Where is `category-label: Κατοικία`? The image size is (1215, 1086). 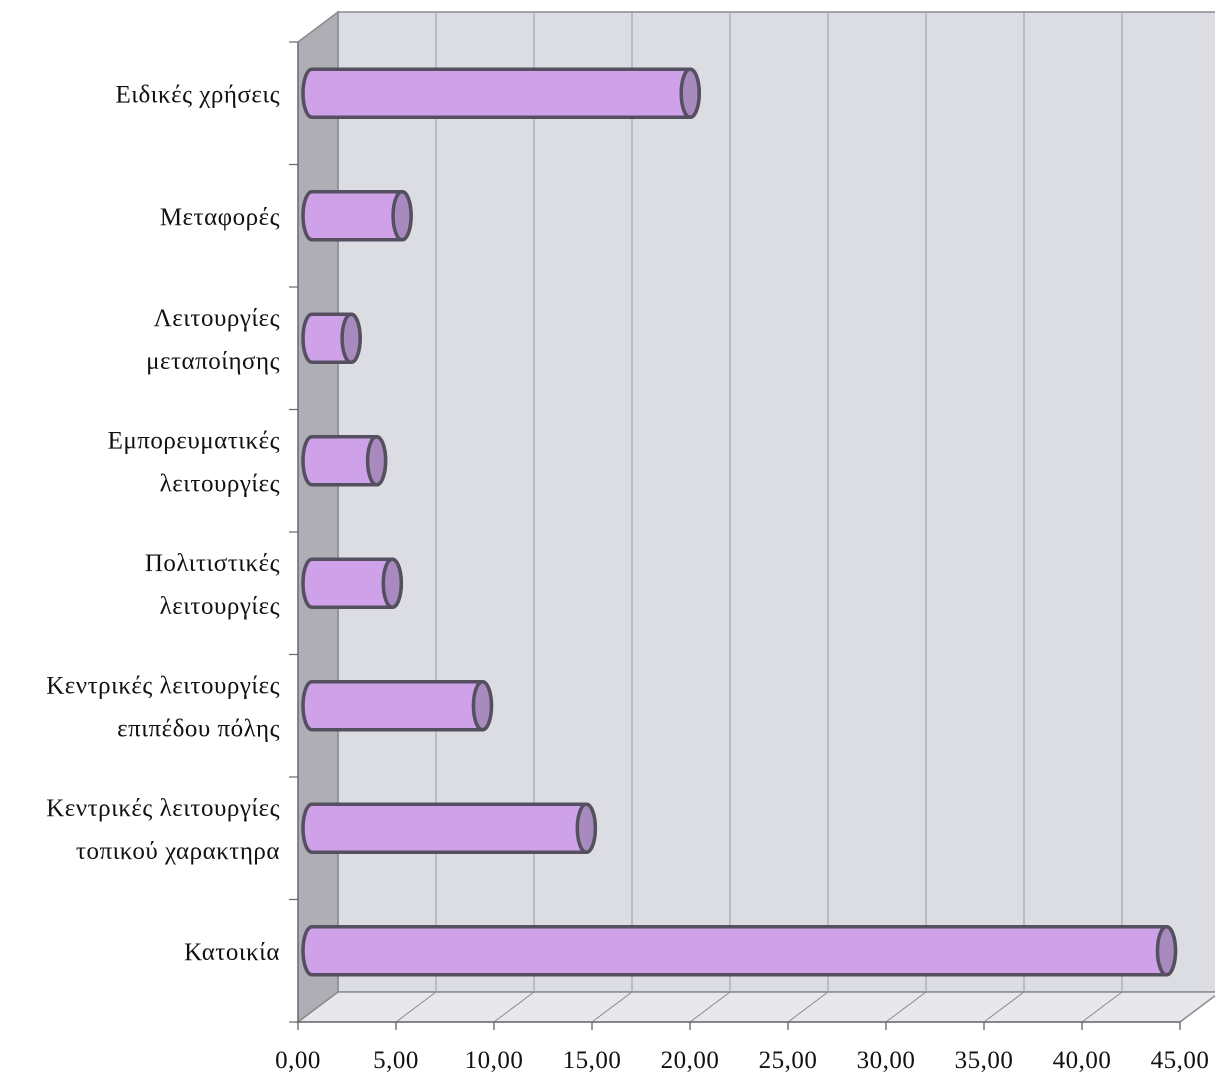
category-label: Κατοικία is located at coordinates (232, 952).